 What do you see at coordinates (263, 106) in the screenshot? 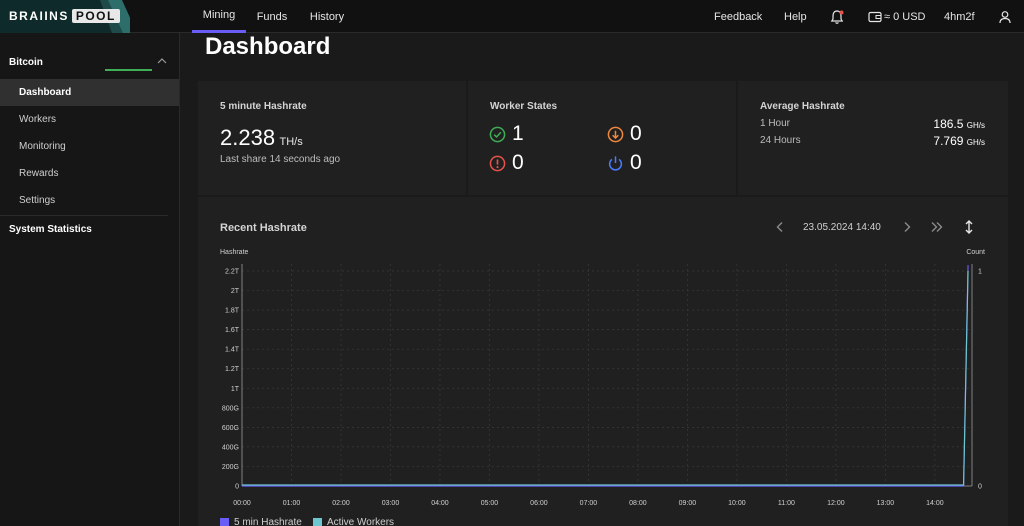
I see `hashrate-card-title: 5 minute Hashrate` at bounding box center [263, 106].